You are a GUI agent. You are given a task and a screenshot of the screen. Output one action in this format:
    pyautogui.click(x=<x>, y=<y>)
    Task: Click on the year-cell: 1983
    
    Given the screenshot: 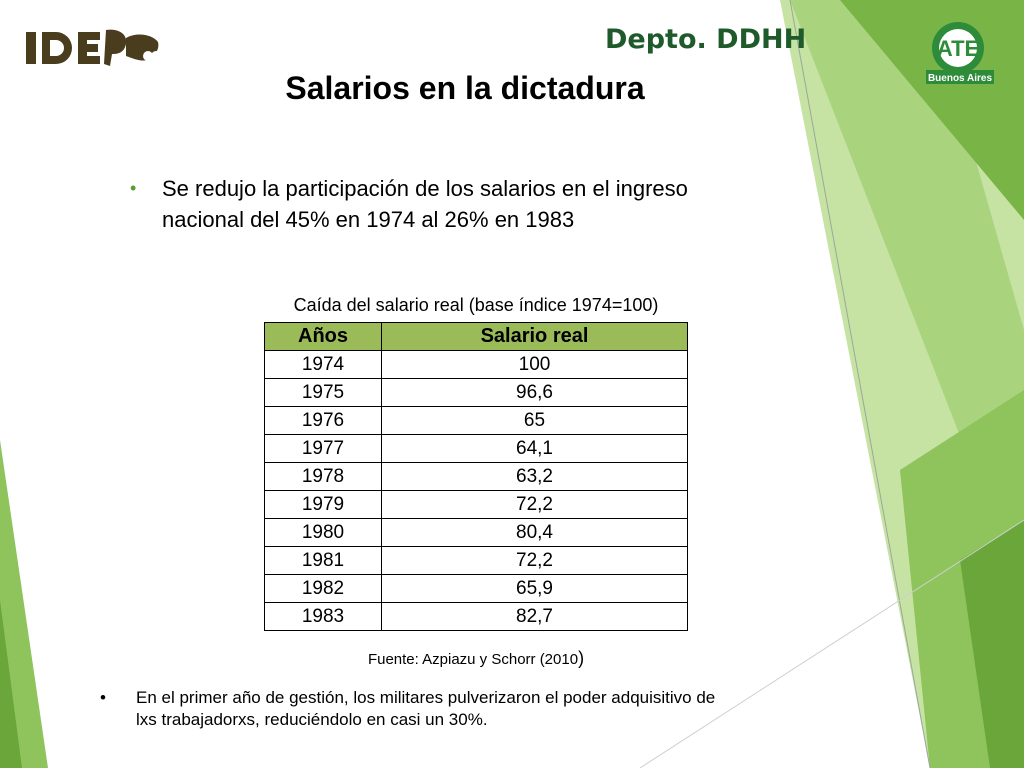 What is the action you would take?
    pyautogui.click(x=323, y=616)
    